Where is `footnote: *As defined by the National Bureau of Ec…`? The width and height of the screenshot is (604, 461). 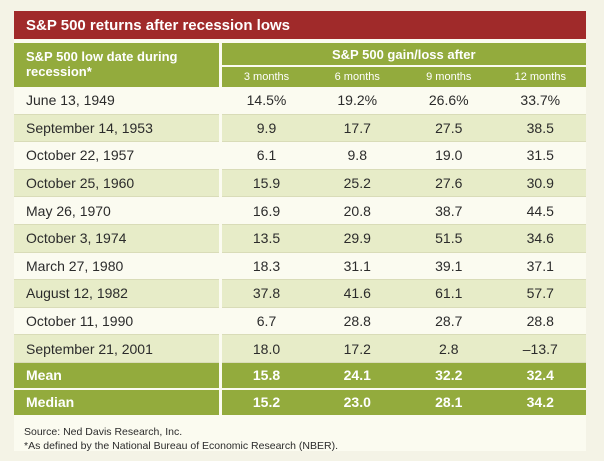
footnote: *As defined by the National Bureau of Ec… is located at coordinates (181, 445).